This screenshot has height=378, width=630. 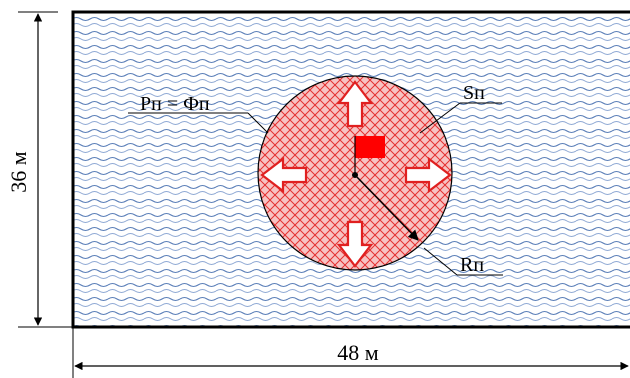 What do you see at coordinates (284, 175) in the screenshot?
I see `hollow-arrow-icon-left` at bounding box center [284, 175].